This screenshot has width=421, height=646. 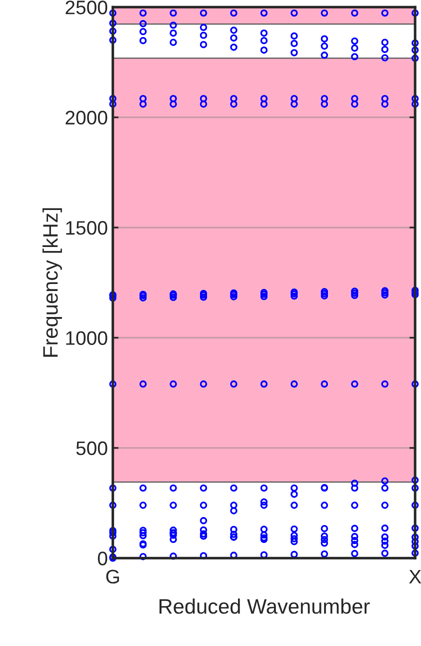 What do you see at coordinates (415, 577) in the screenshot?
I see `x-tick-label: X` at bounding box center [415, 577].